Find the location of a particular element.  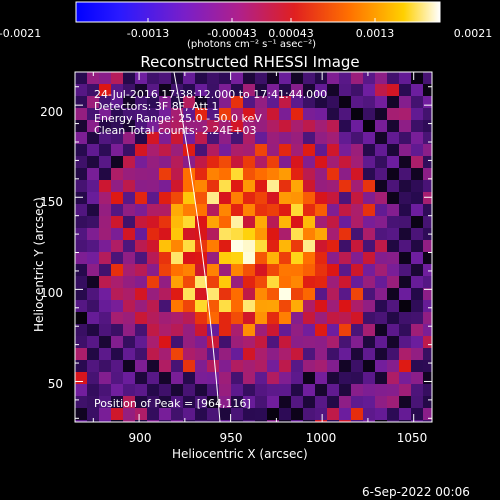

x-tick-label: 1050 is located at coordinates (412, 438).